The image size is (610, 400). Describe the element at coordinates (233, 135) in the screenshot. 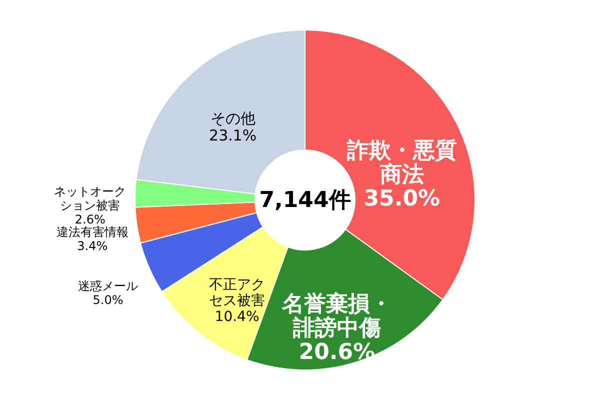

I see `data-label: 23.1%` at that location.